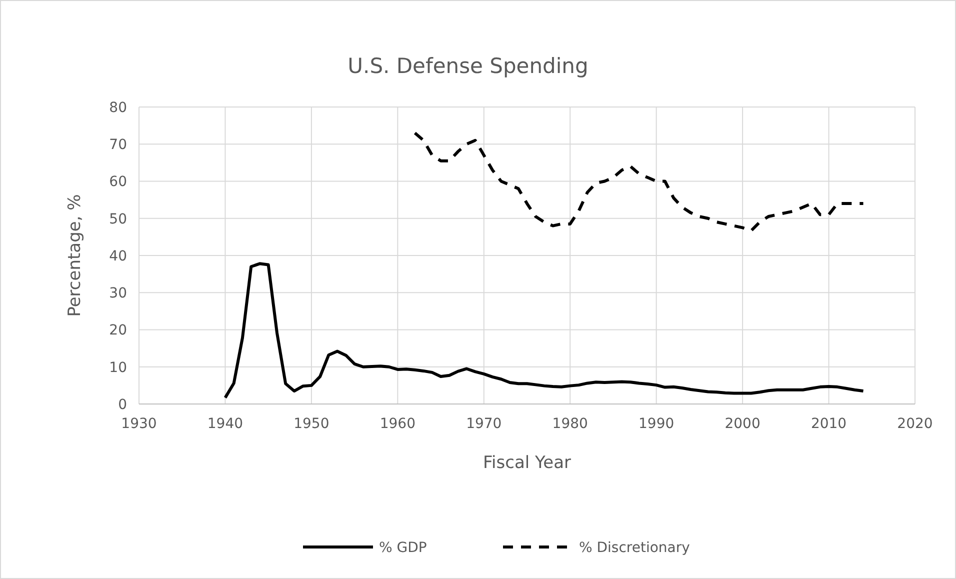 Image resolution: width=956 pixels, height=579 pixels. Describe the element at coordinates (570, 424) in the screenshot. I see `x-tick-label: 1980` at that location.